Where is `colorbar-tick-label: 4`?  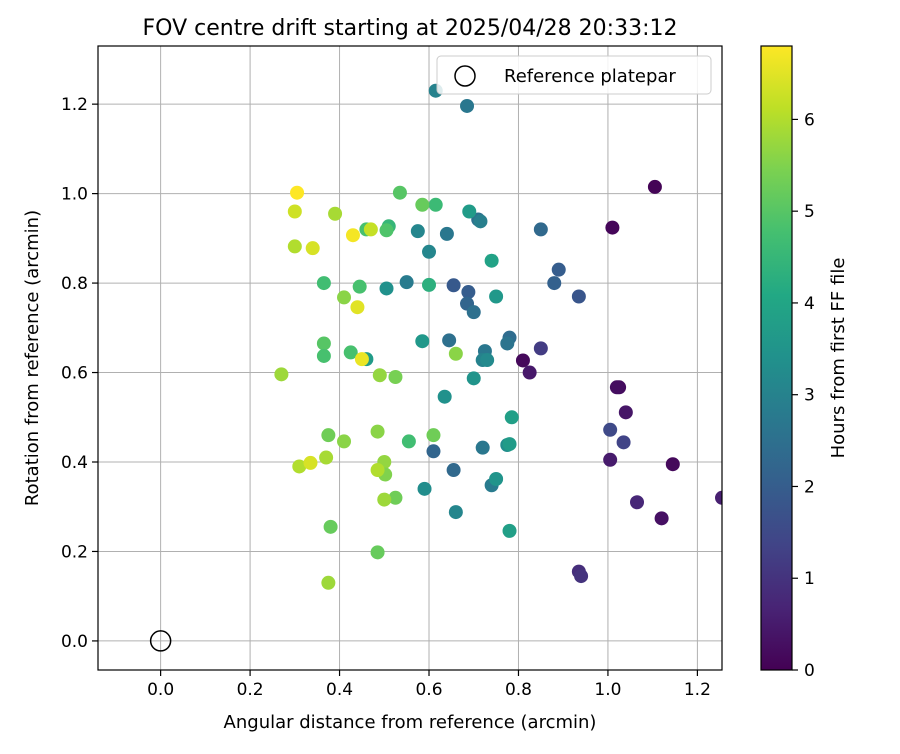 colorbar-tick-label: 4 is located at coordinates (809, 304).